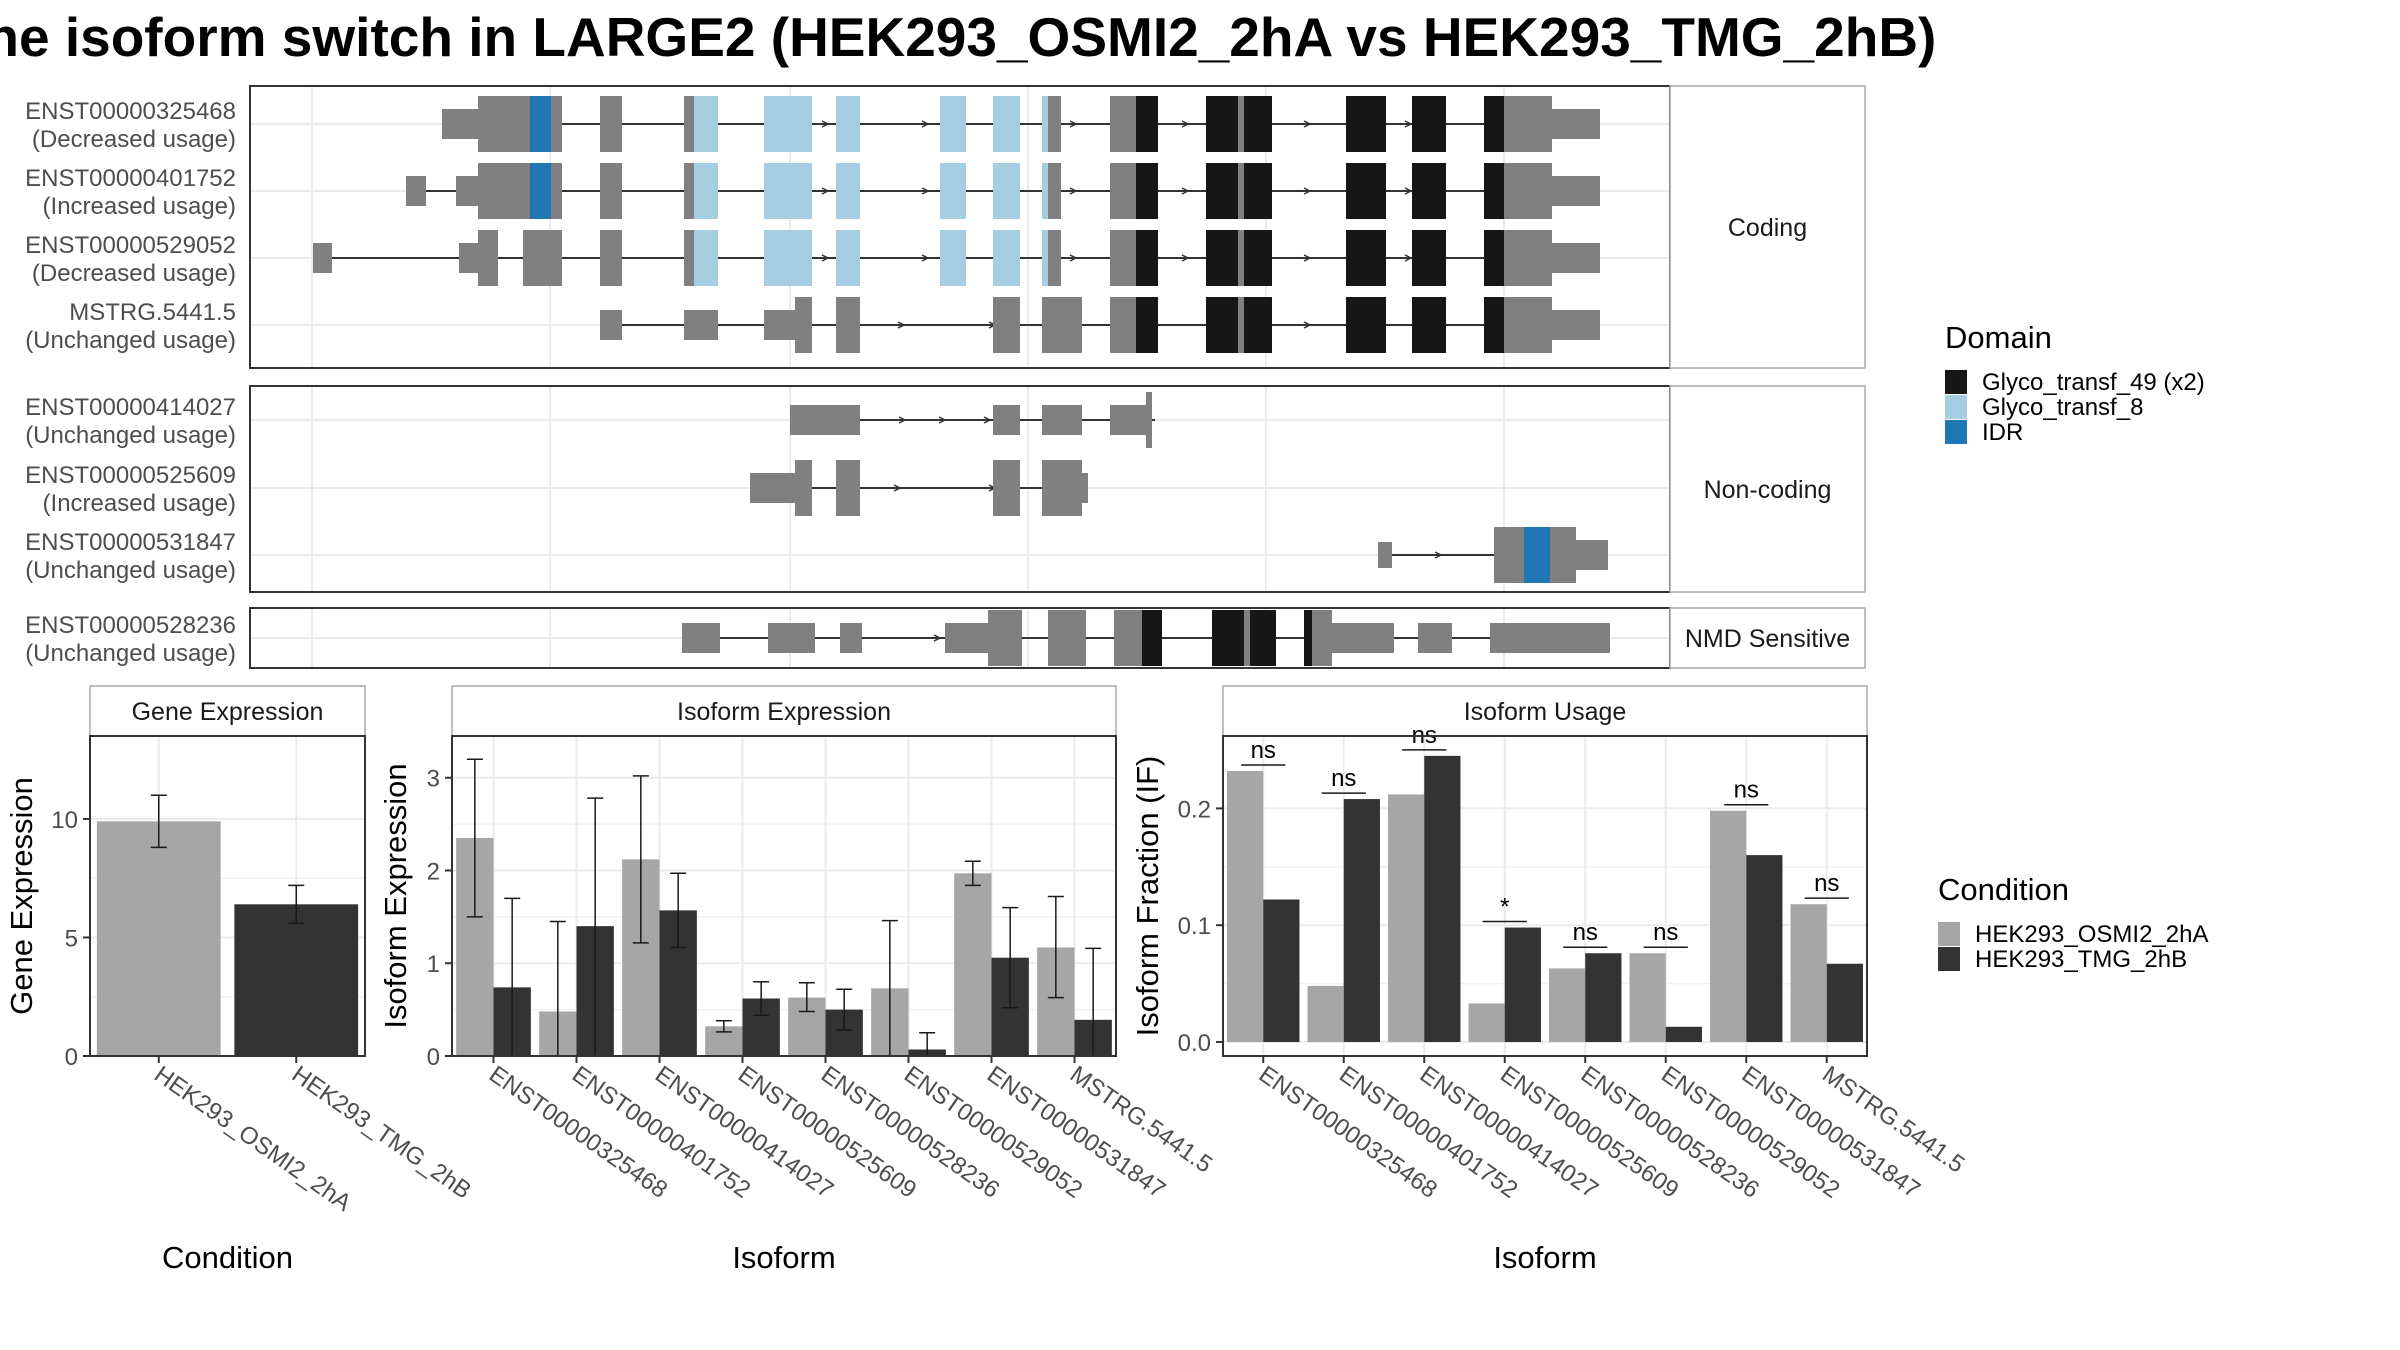  Describe the element at coordinates (71, 938) in the screenshot. I see `y-tick-label: 5` at that location.